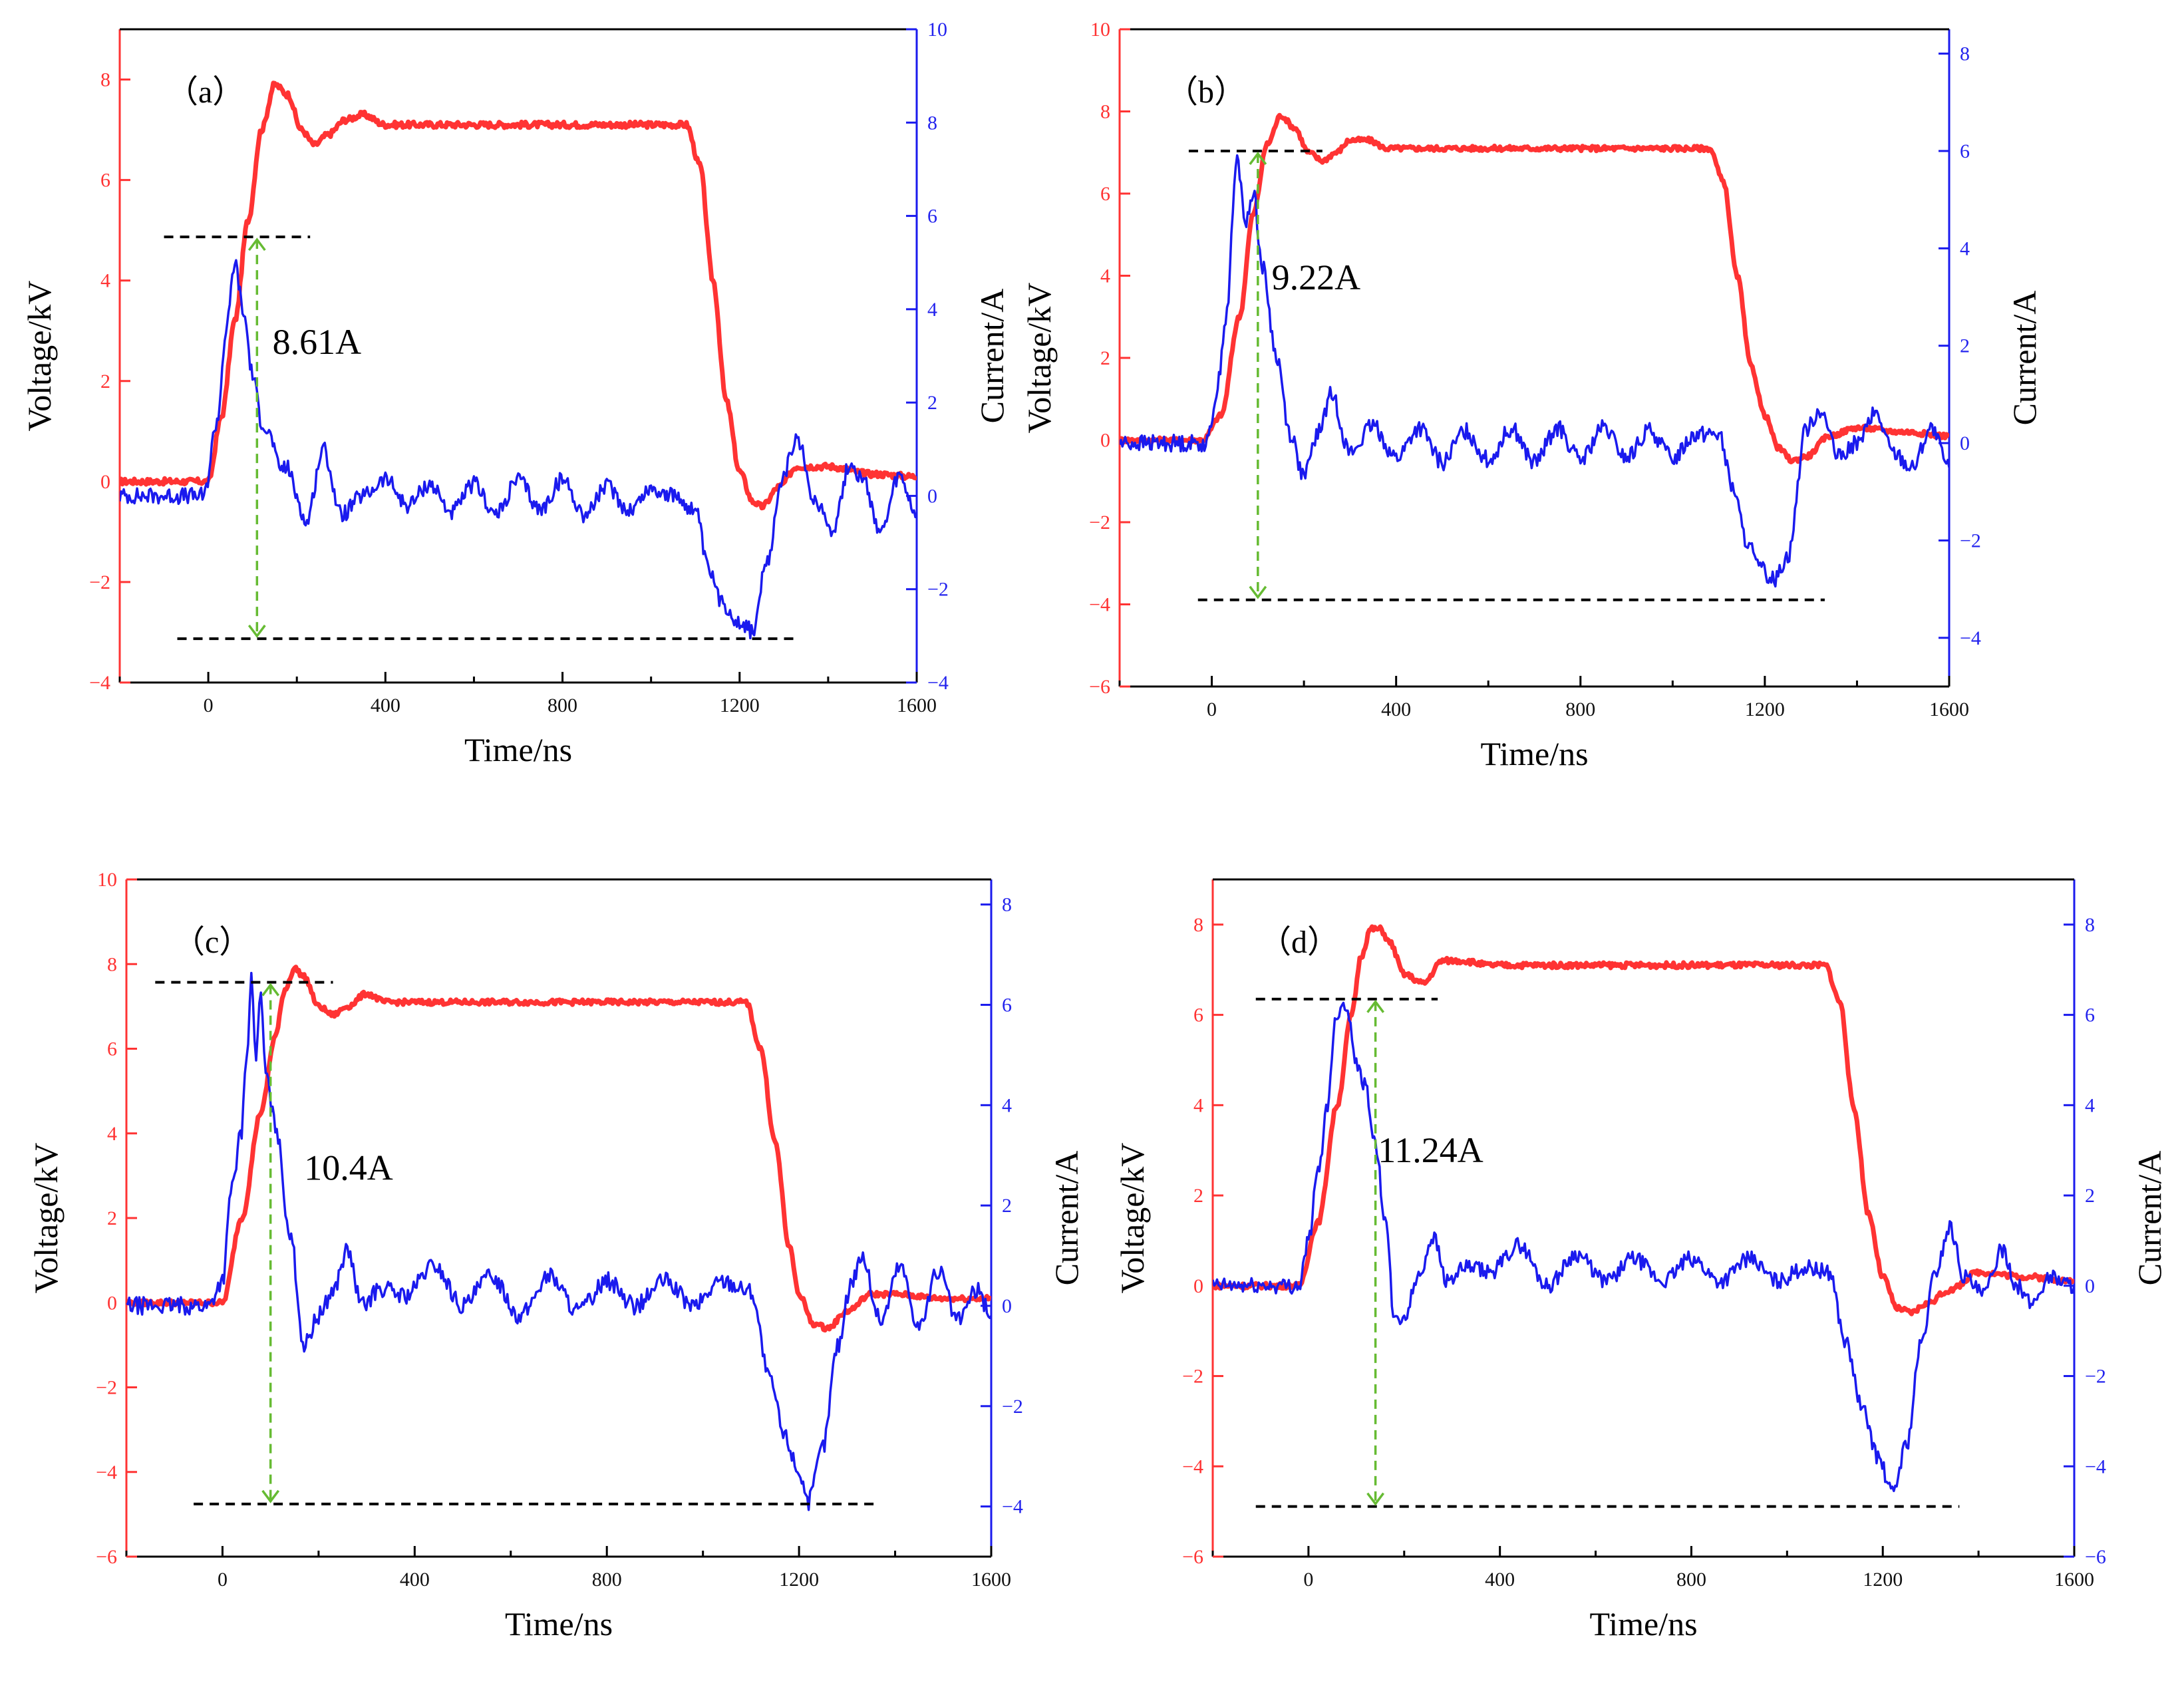 This screenshot has width=2184, height=1693. Describe the element at coordinates (1316, 277) in the screenshot. I see `peak-to-peak-label: 9.22A` at that location.